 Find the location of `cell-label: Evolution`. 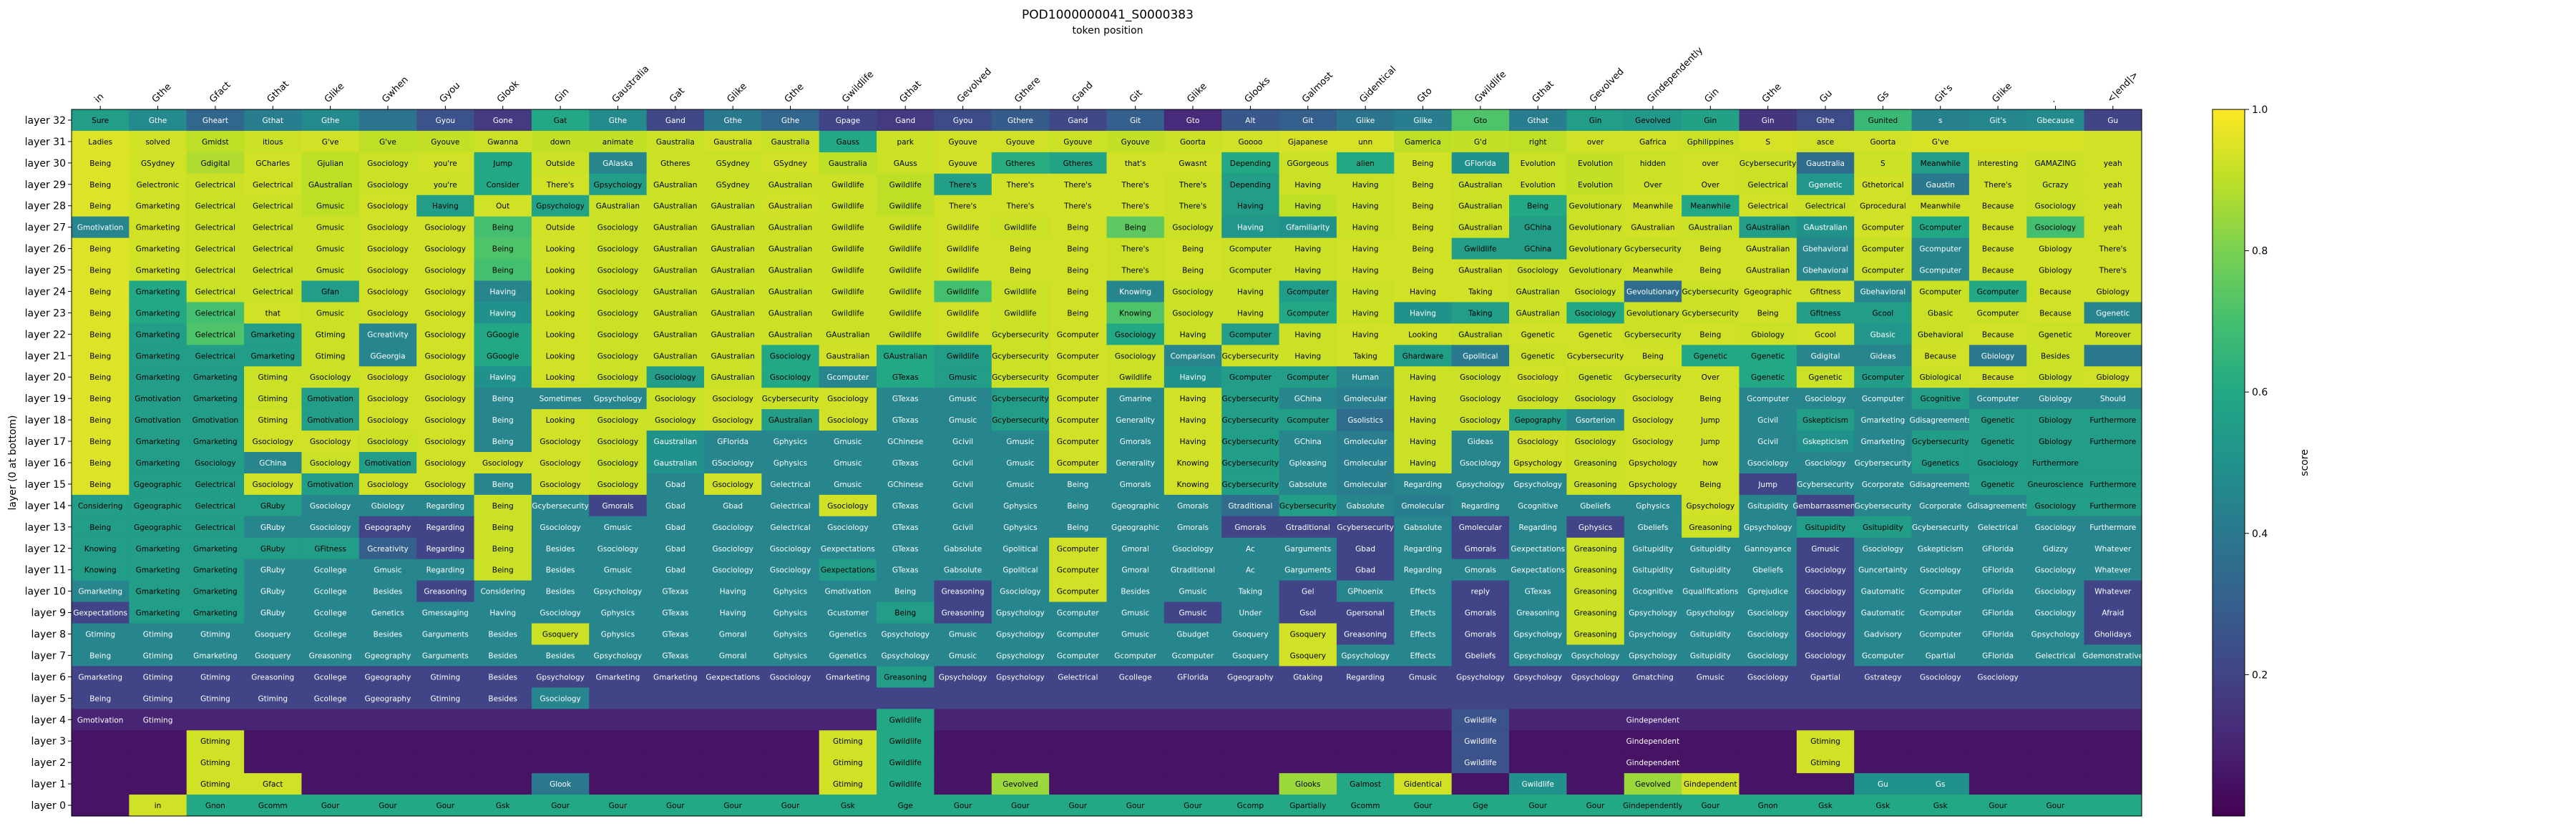

cell-label: Evolution is located at coordinates (1538, 186).